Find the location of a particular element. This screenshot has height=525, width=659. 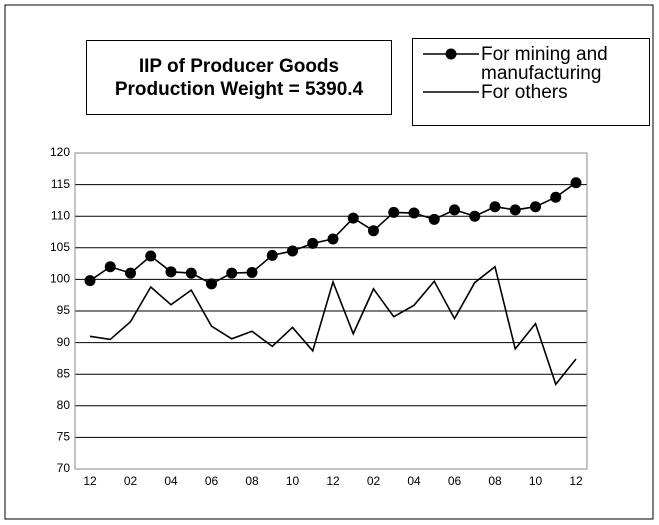

y-tick-label: 90 is located at coordinates (64, 342).